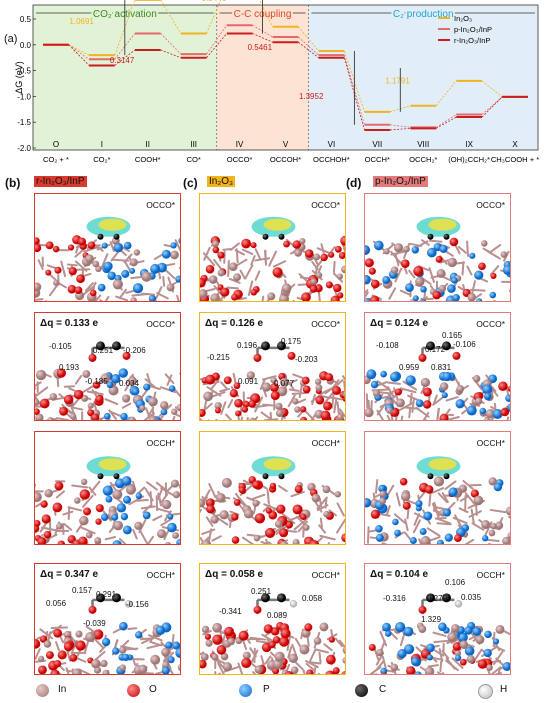  What do you see at coordinates (265, 236) in the screenshot?
I see `carbon-atom` at bounding box center [265, 236].